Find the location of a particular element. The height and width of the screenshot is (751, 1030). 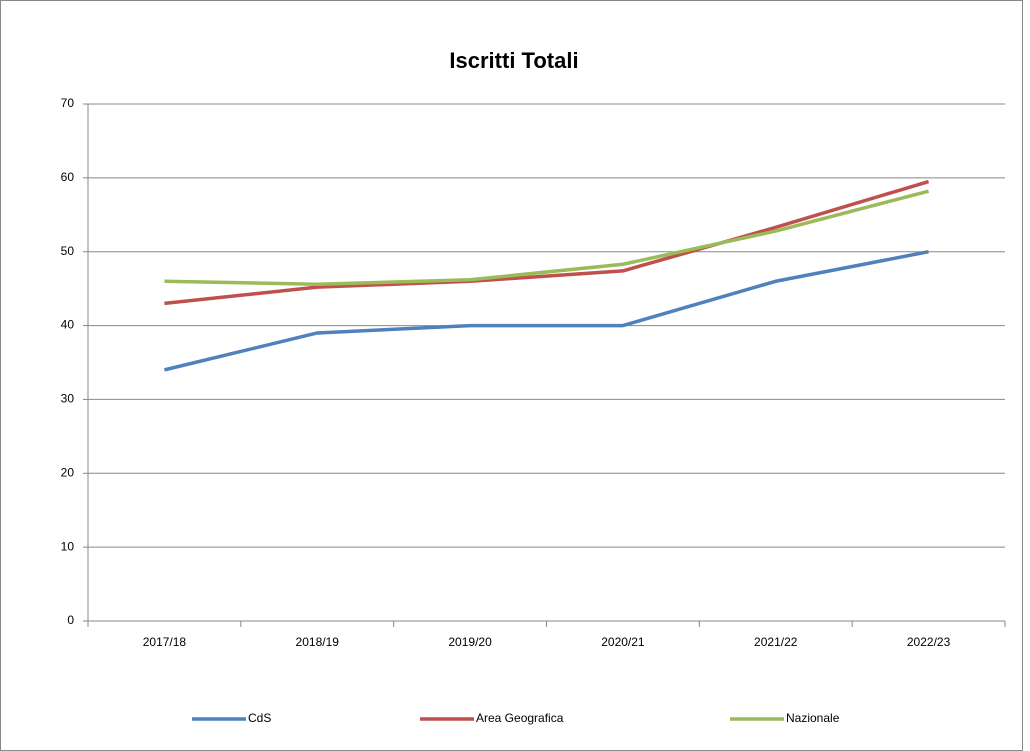

x-tick-label: 2022/23 is located at coordinates (929, 642).